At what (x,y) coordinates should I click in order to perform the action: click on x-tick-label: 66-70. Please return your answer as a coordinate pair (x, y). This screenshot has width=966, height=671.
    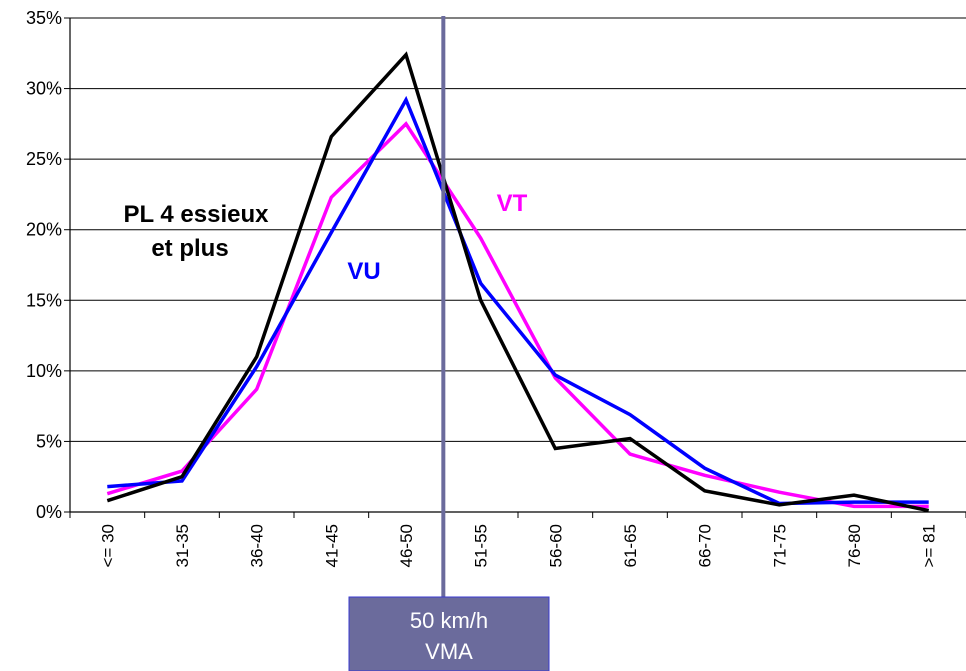
    Looking at the image, I should click on (705, 545).